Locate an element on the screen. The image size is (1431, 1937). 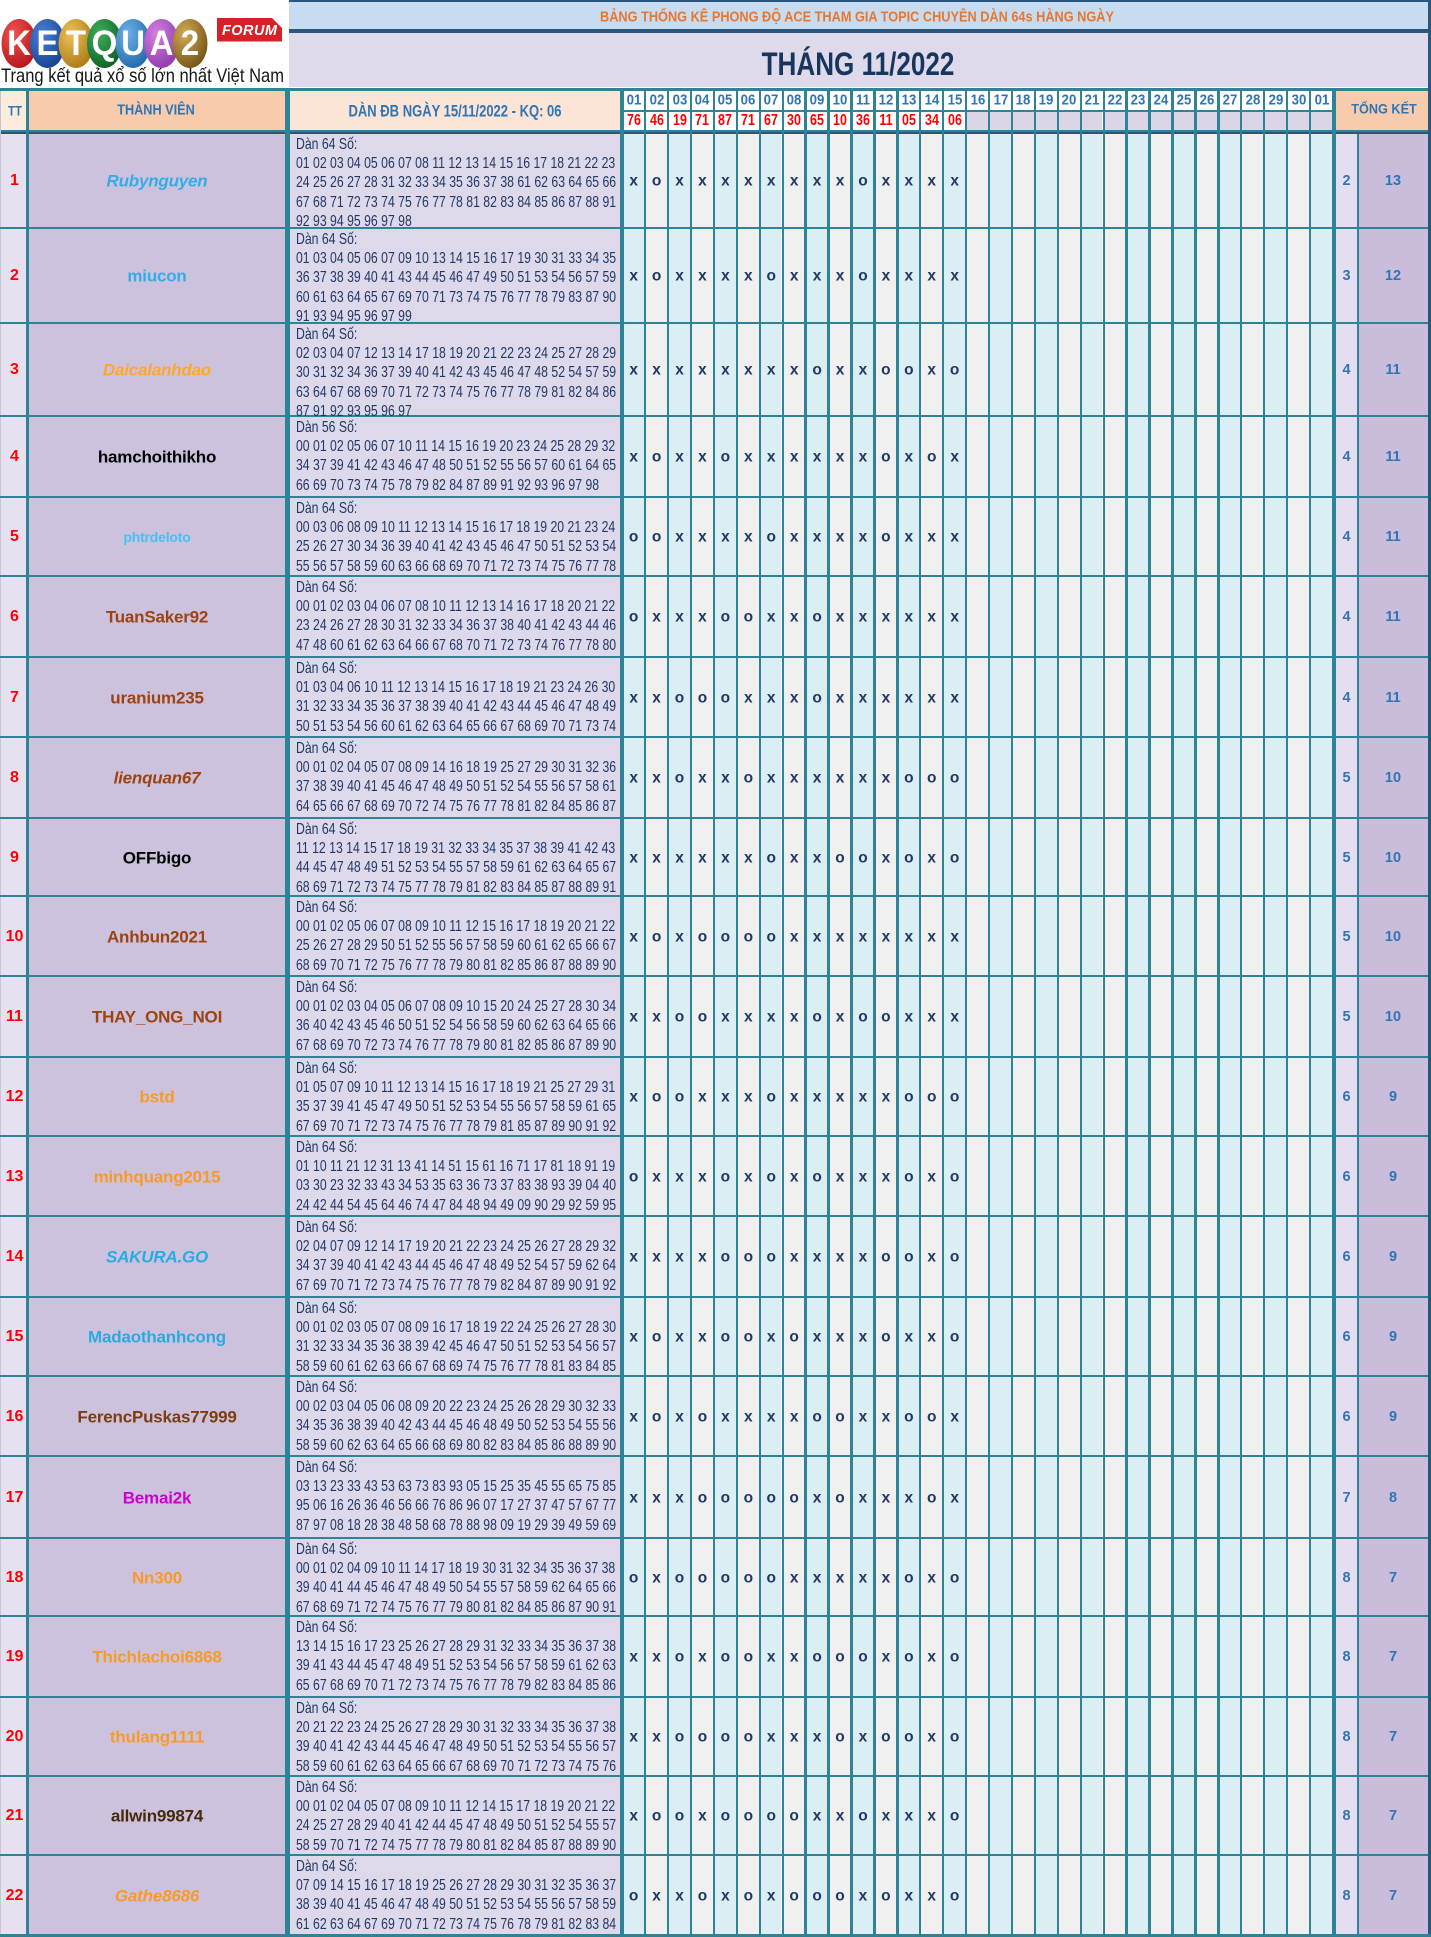
svg-text: FORUM is located at coordinates (250, 31).